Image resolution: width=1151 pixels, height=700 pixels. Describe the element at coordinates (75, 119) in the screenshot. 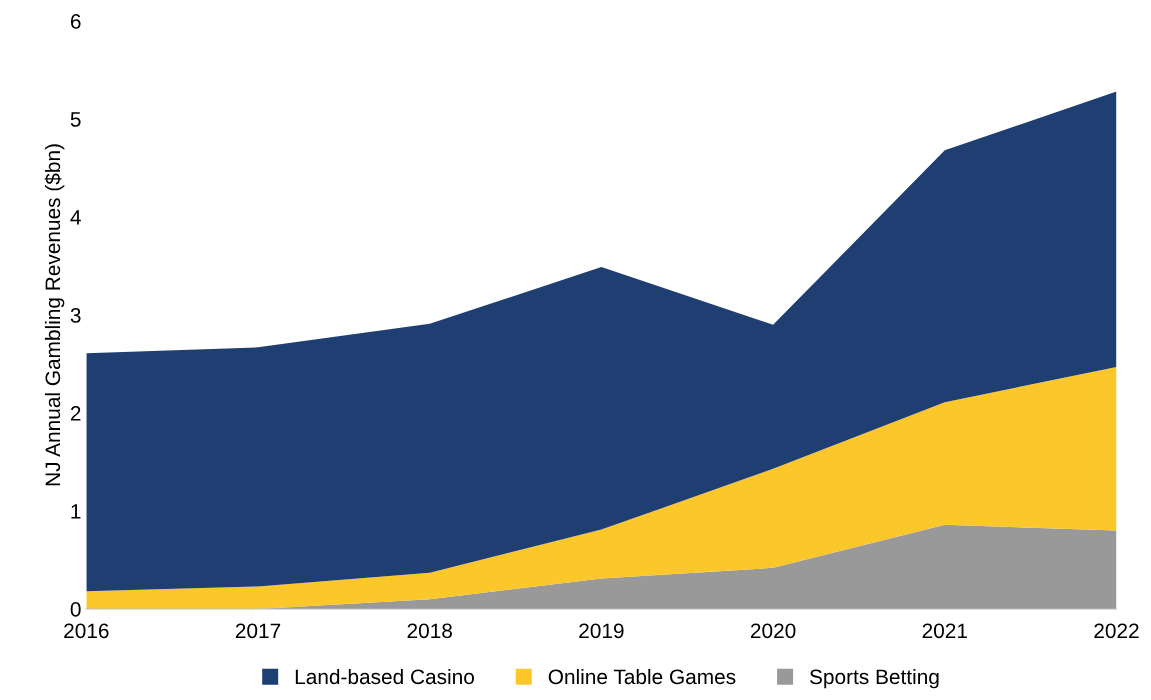

I see `y-tick-label: 5` at that location.